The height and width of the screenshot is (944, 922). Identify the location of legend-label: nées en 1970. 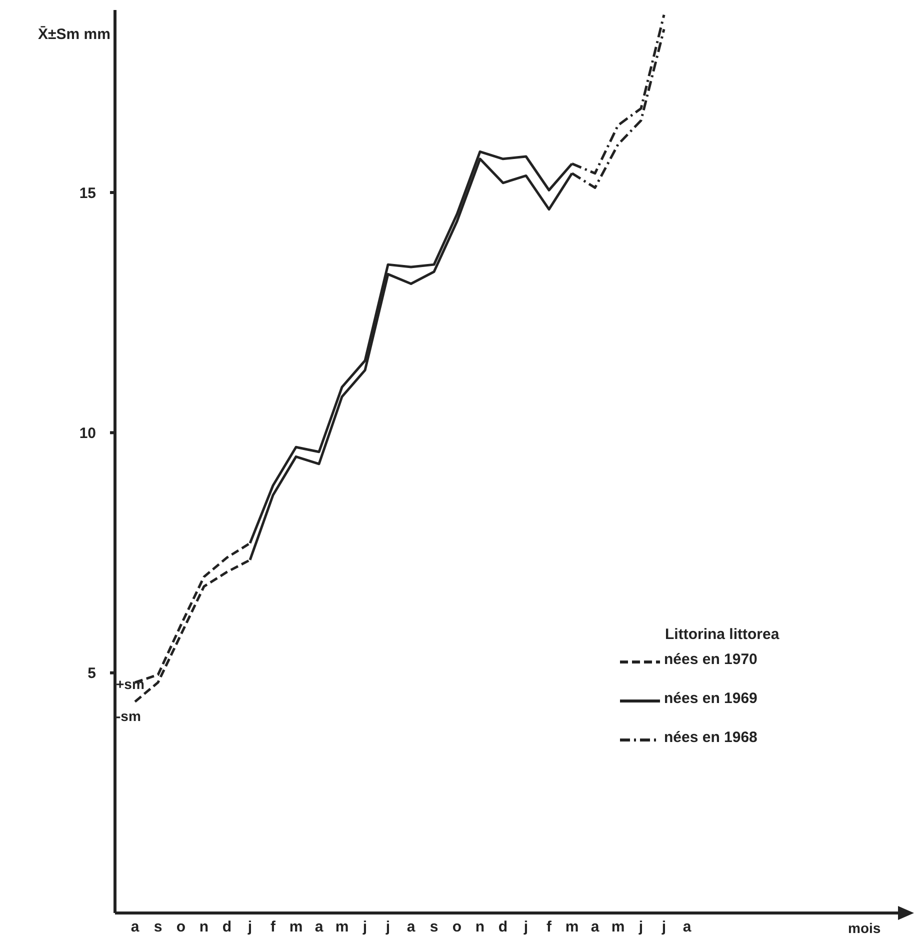
(711, 659).